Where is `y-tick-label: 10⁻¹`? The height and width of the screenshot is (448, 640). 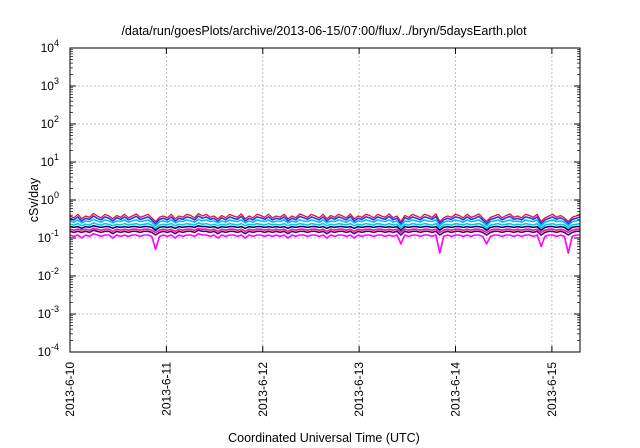
y-tick-label: 10⁻¹ is located at coordinates (48, 236).